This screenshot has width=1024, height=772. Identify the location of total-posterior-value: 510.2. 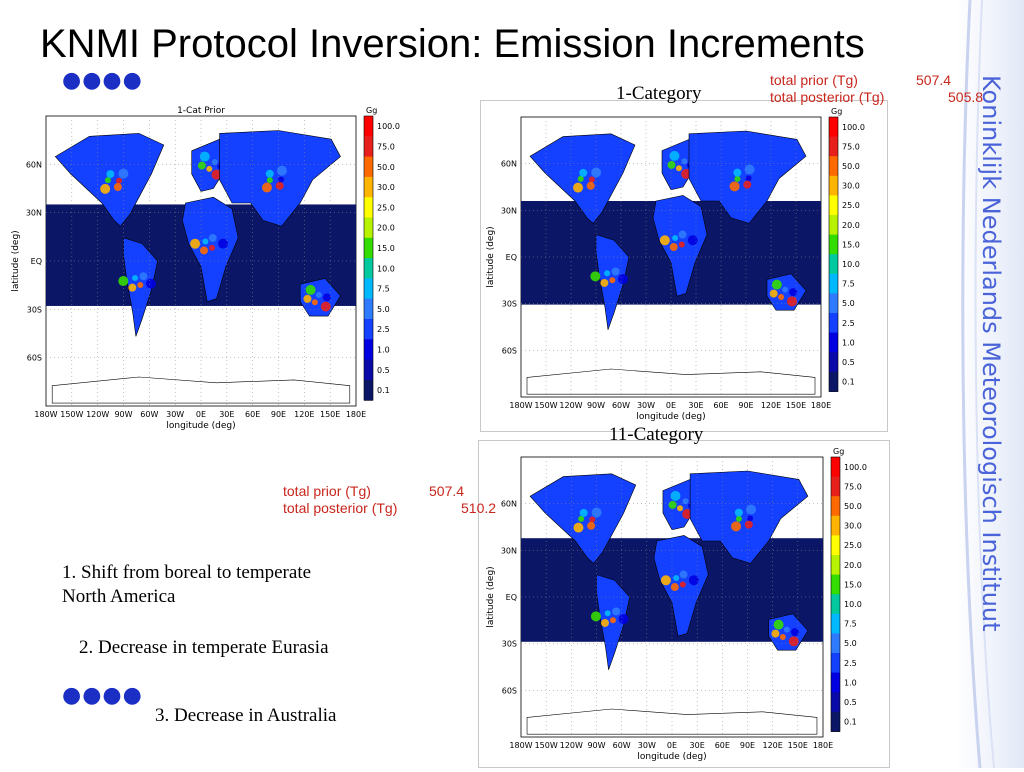
(479, 508).